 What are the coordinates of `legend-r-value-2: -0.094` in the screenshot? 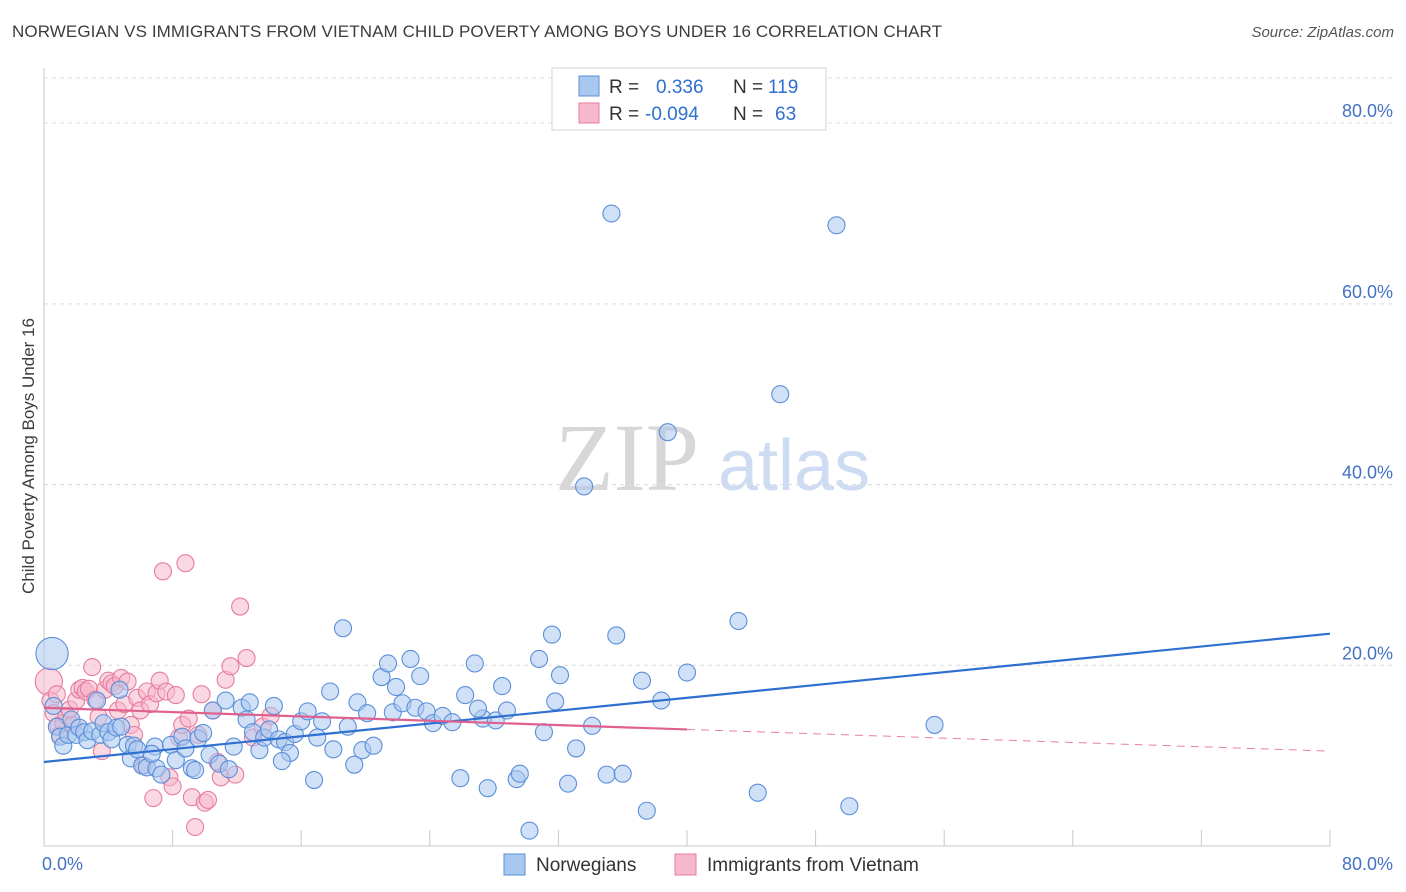 It's located at (672, 114).